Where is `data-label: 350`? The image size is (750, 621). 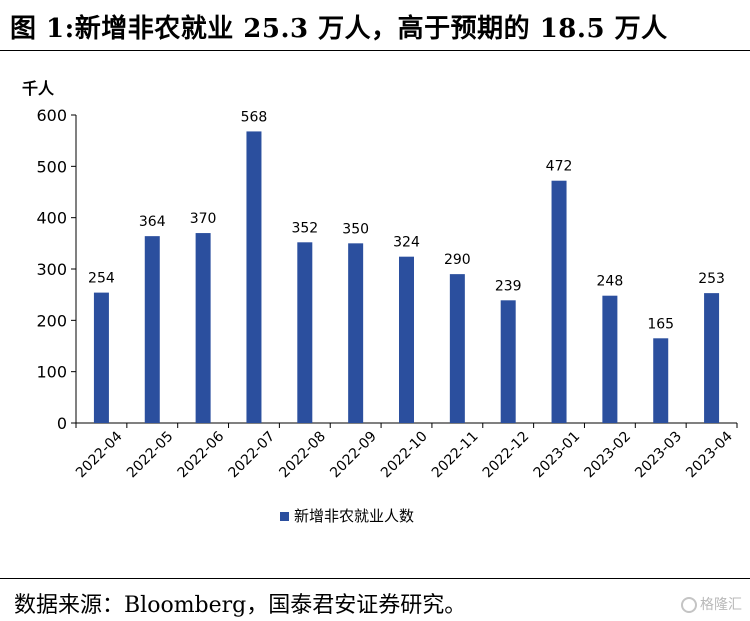
data-label: 350 is located at coordinates (355, 229).